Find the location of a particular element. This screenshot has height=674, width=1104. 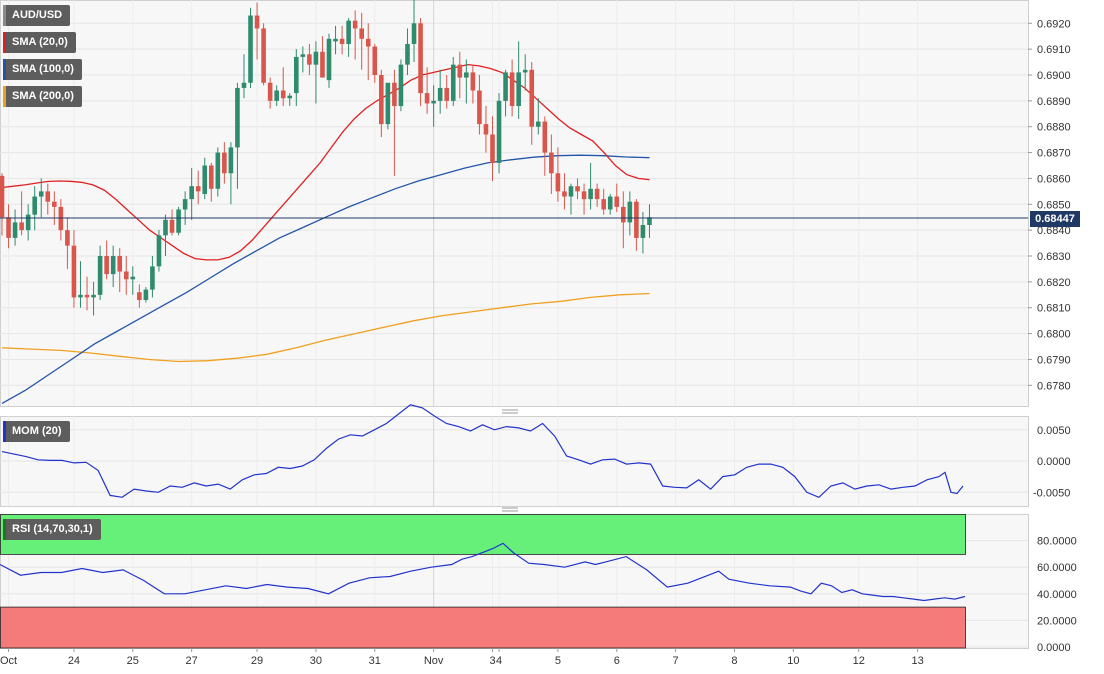

price-tick-label: 0.6810 is located at coordinates (1054, 309).